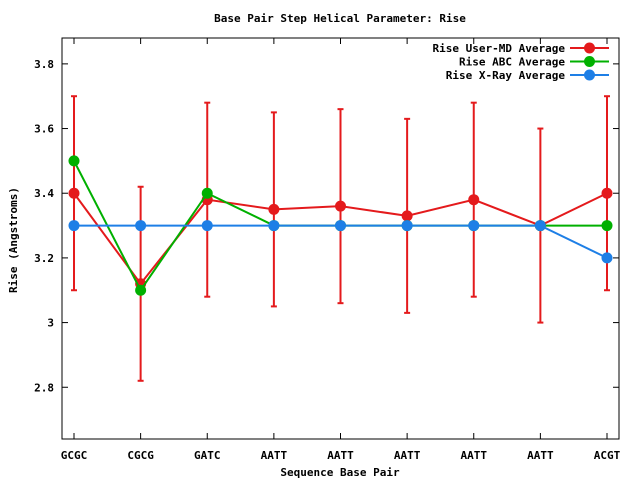 Image resolution: width=640 pixels, height=480 pixels. I want to click on x-tick-label: GATC, so click(207, 455).